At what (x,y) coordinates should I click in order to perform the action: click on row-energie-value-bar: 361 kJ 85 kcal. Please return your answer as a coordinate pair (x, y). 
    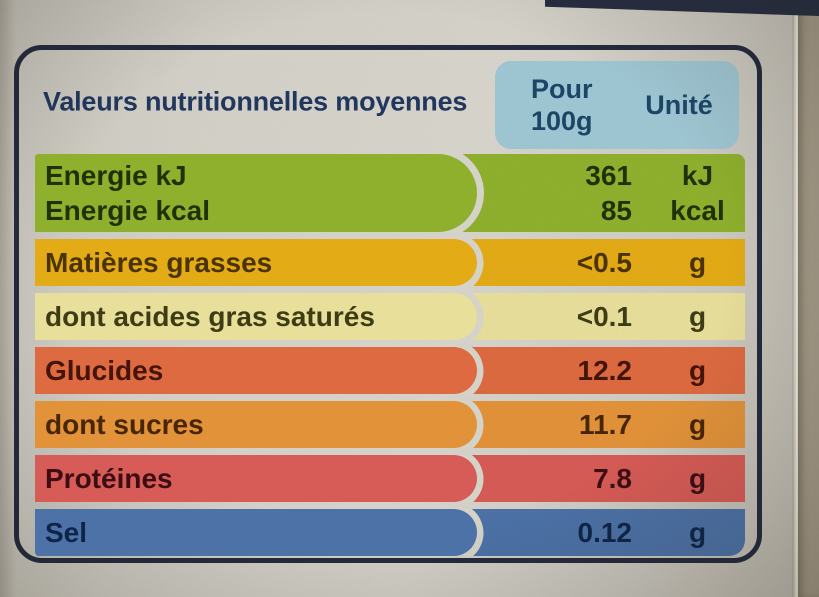
    Looking at the image, I should click on (591, 193).